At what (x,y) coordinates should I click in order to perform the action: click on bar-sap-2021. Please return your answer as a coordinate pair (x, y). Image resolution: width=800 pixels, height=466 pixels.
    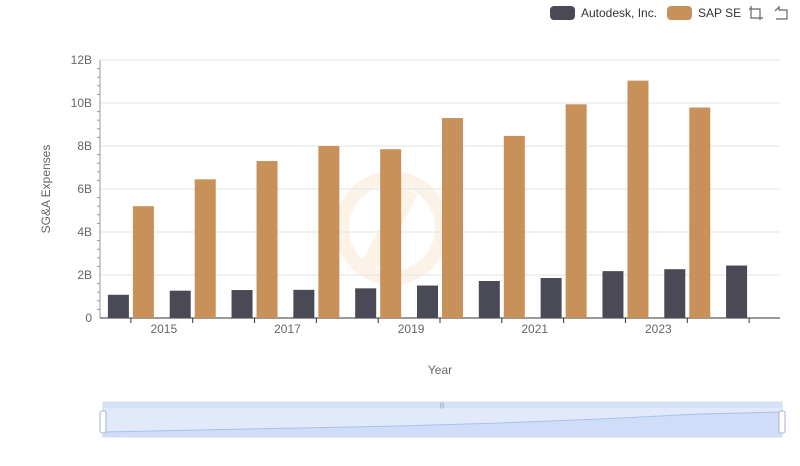
    Looking at the image, I should click on (576, 211).